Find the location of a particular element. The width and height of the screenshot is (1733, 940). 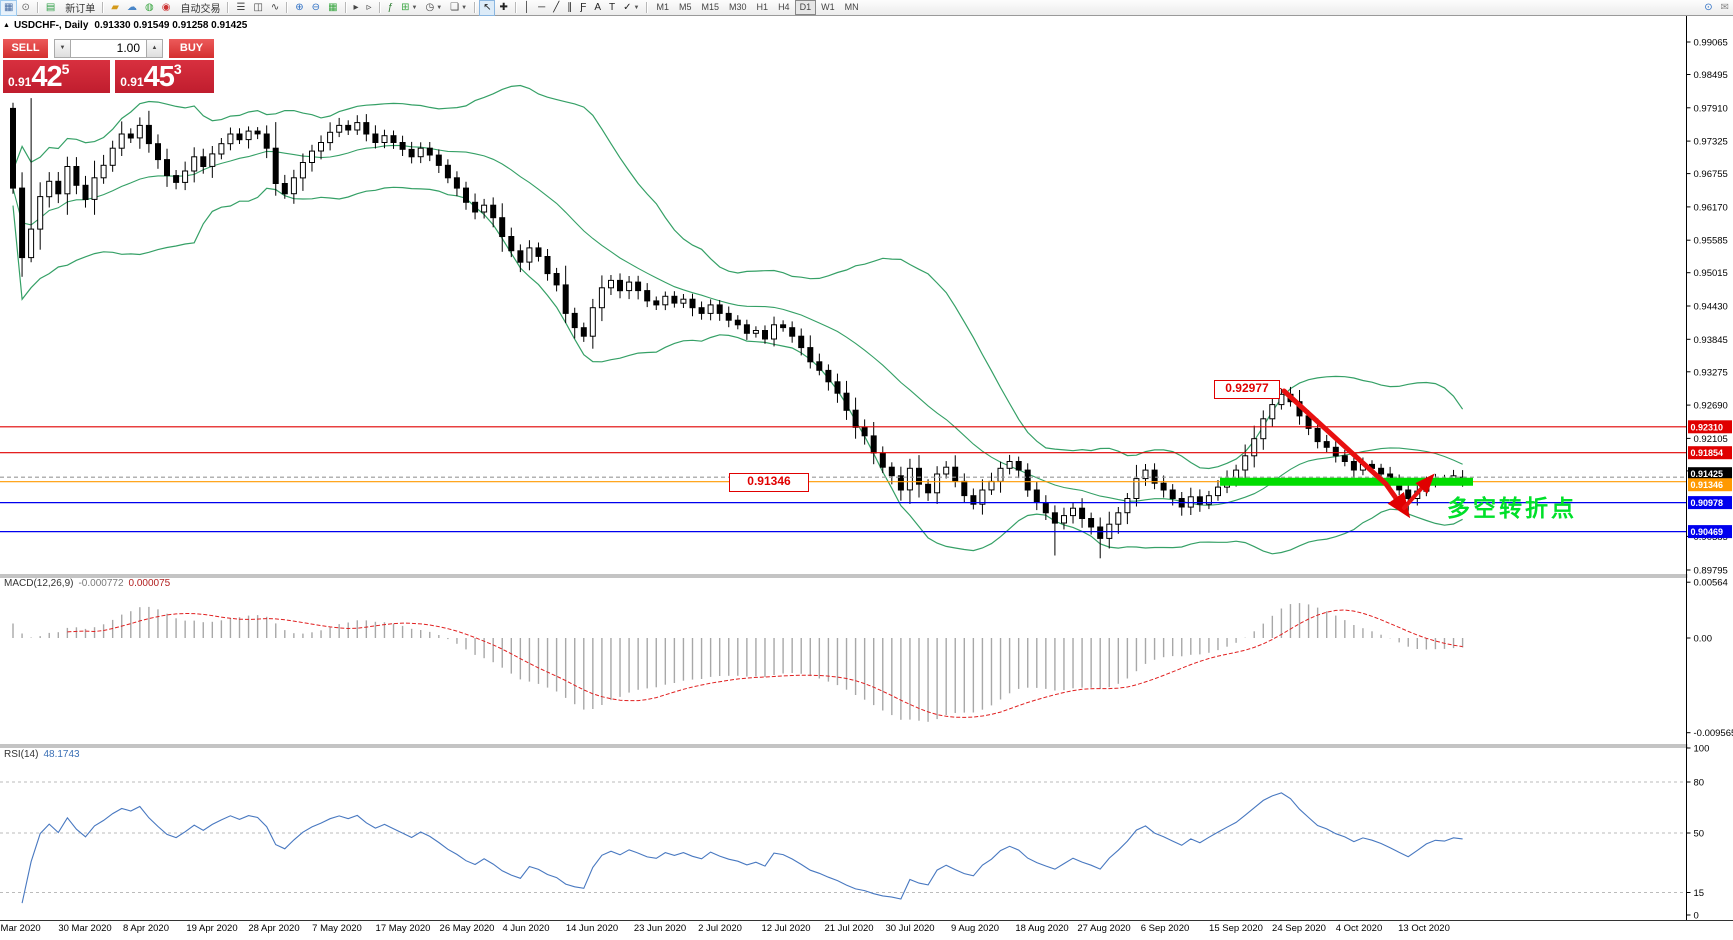

timeframe-button-m1: M1 is located at coordinates (662, 7).